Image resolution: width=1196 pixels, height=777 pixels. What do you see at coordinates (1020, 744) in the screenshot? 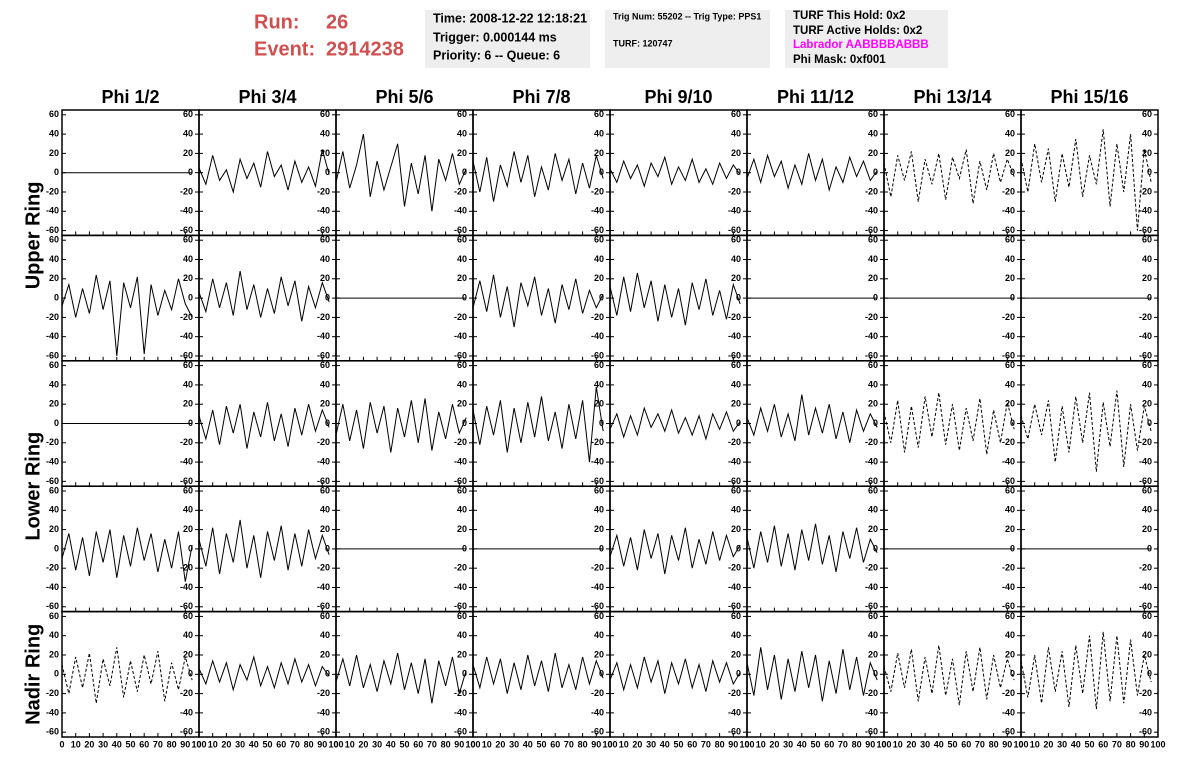
I see `x-tick-label: 0` at bounding box center [1020, 744].